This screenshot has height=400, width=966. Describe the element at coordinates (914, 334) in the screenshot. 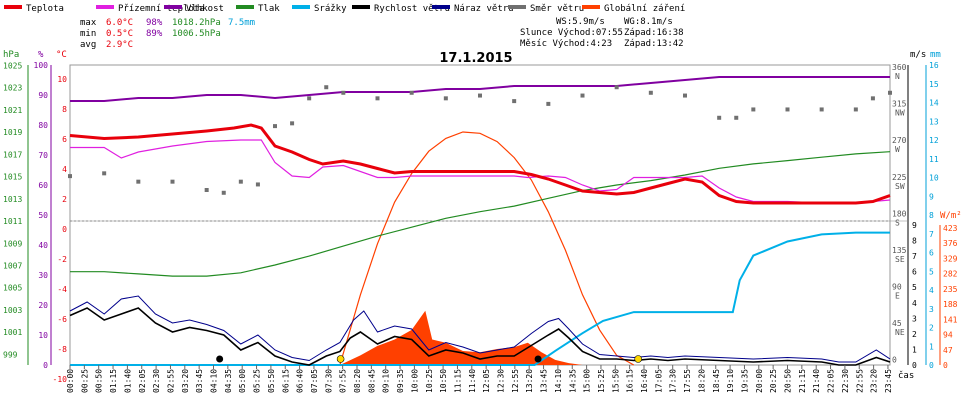

I see `wind-tick-label: 2` at that location.